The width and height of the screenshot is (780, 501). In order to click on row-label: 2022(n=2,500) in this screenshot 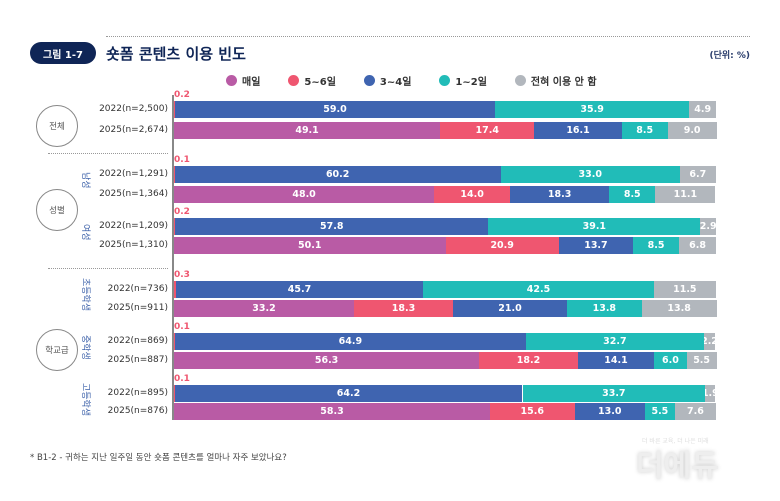, I will do `click(133, 109)`.